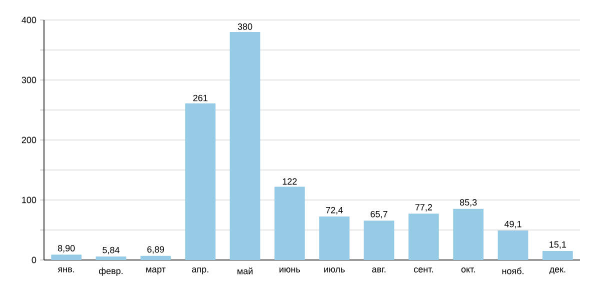 Image resolution: width=600 pixels, height=300 pixels. What do you see at coordinates (245, 271) in the screenshot?
I see `x-tick-label: май` at bounding box center [245, 271].